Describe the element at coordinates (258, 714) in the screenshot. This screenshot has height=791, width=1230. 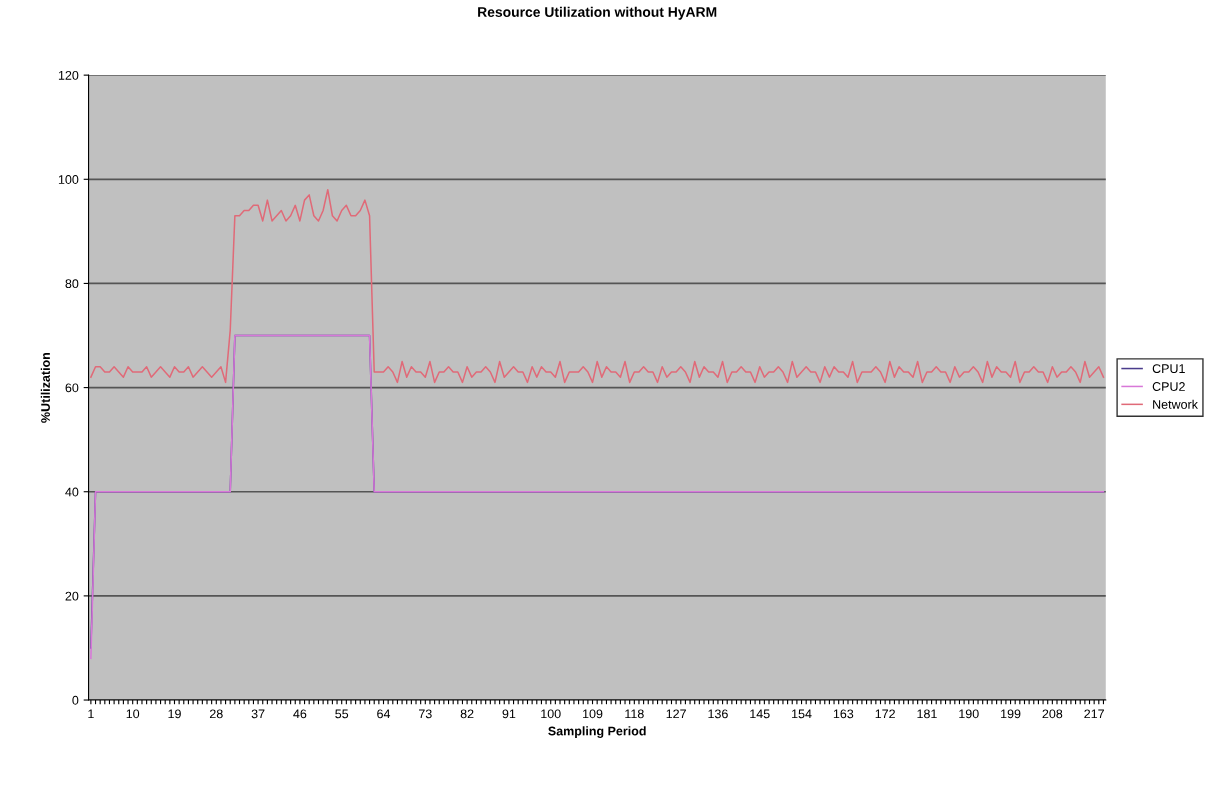
I see `x-tick-label: 37` at that location.